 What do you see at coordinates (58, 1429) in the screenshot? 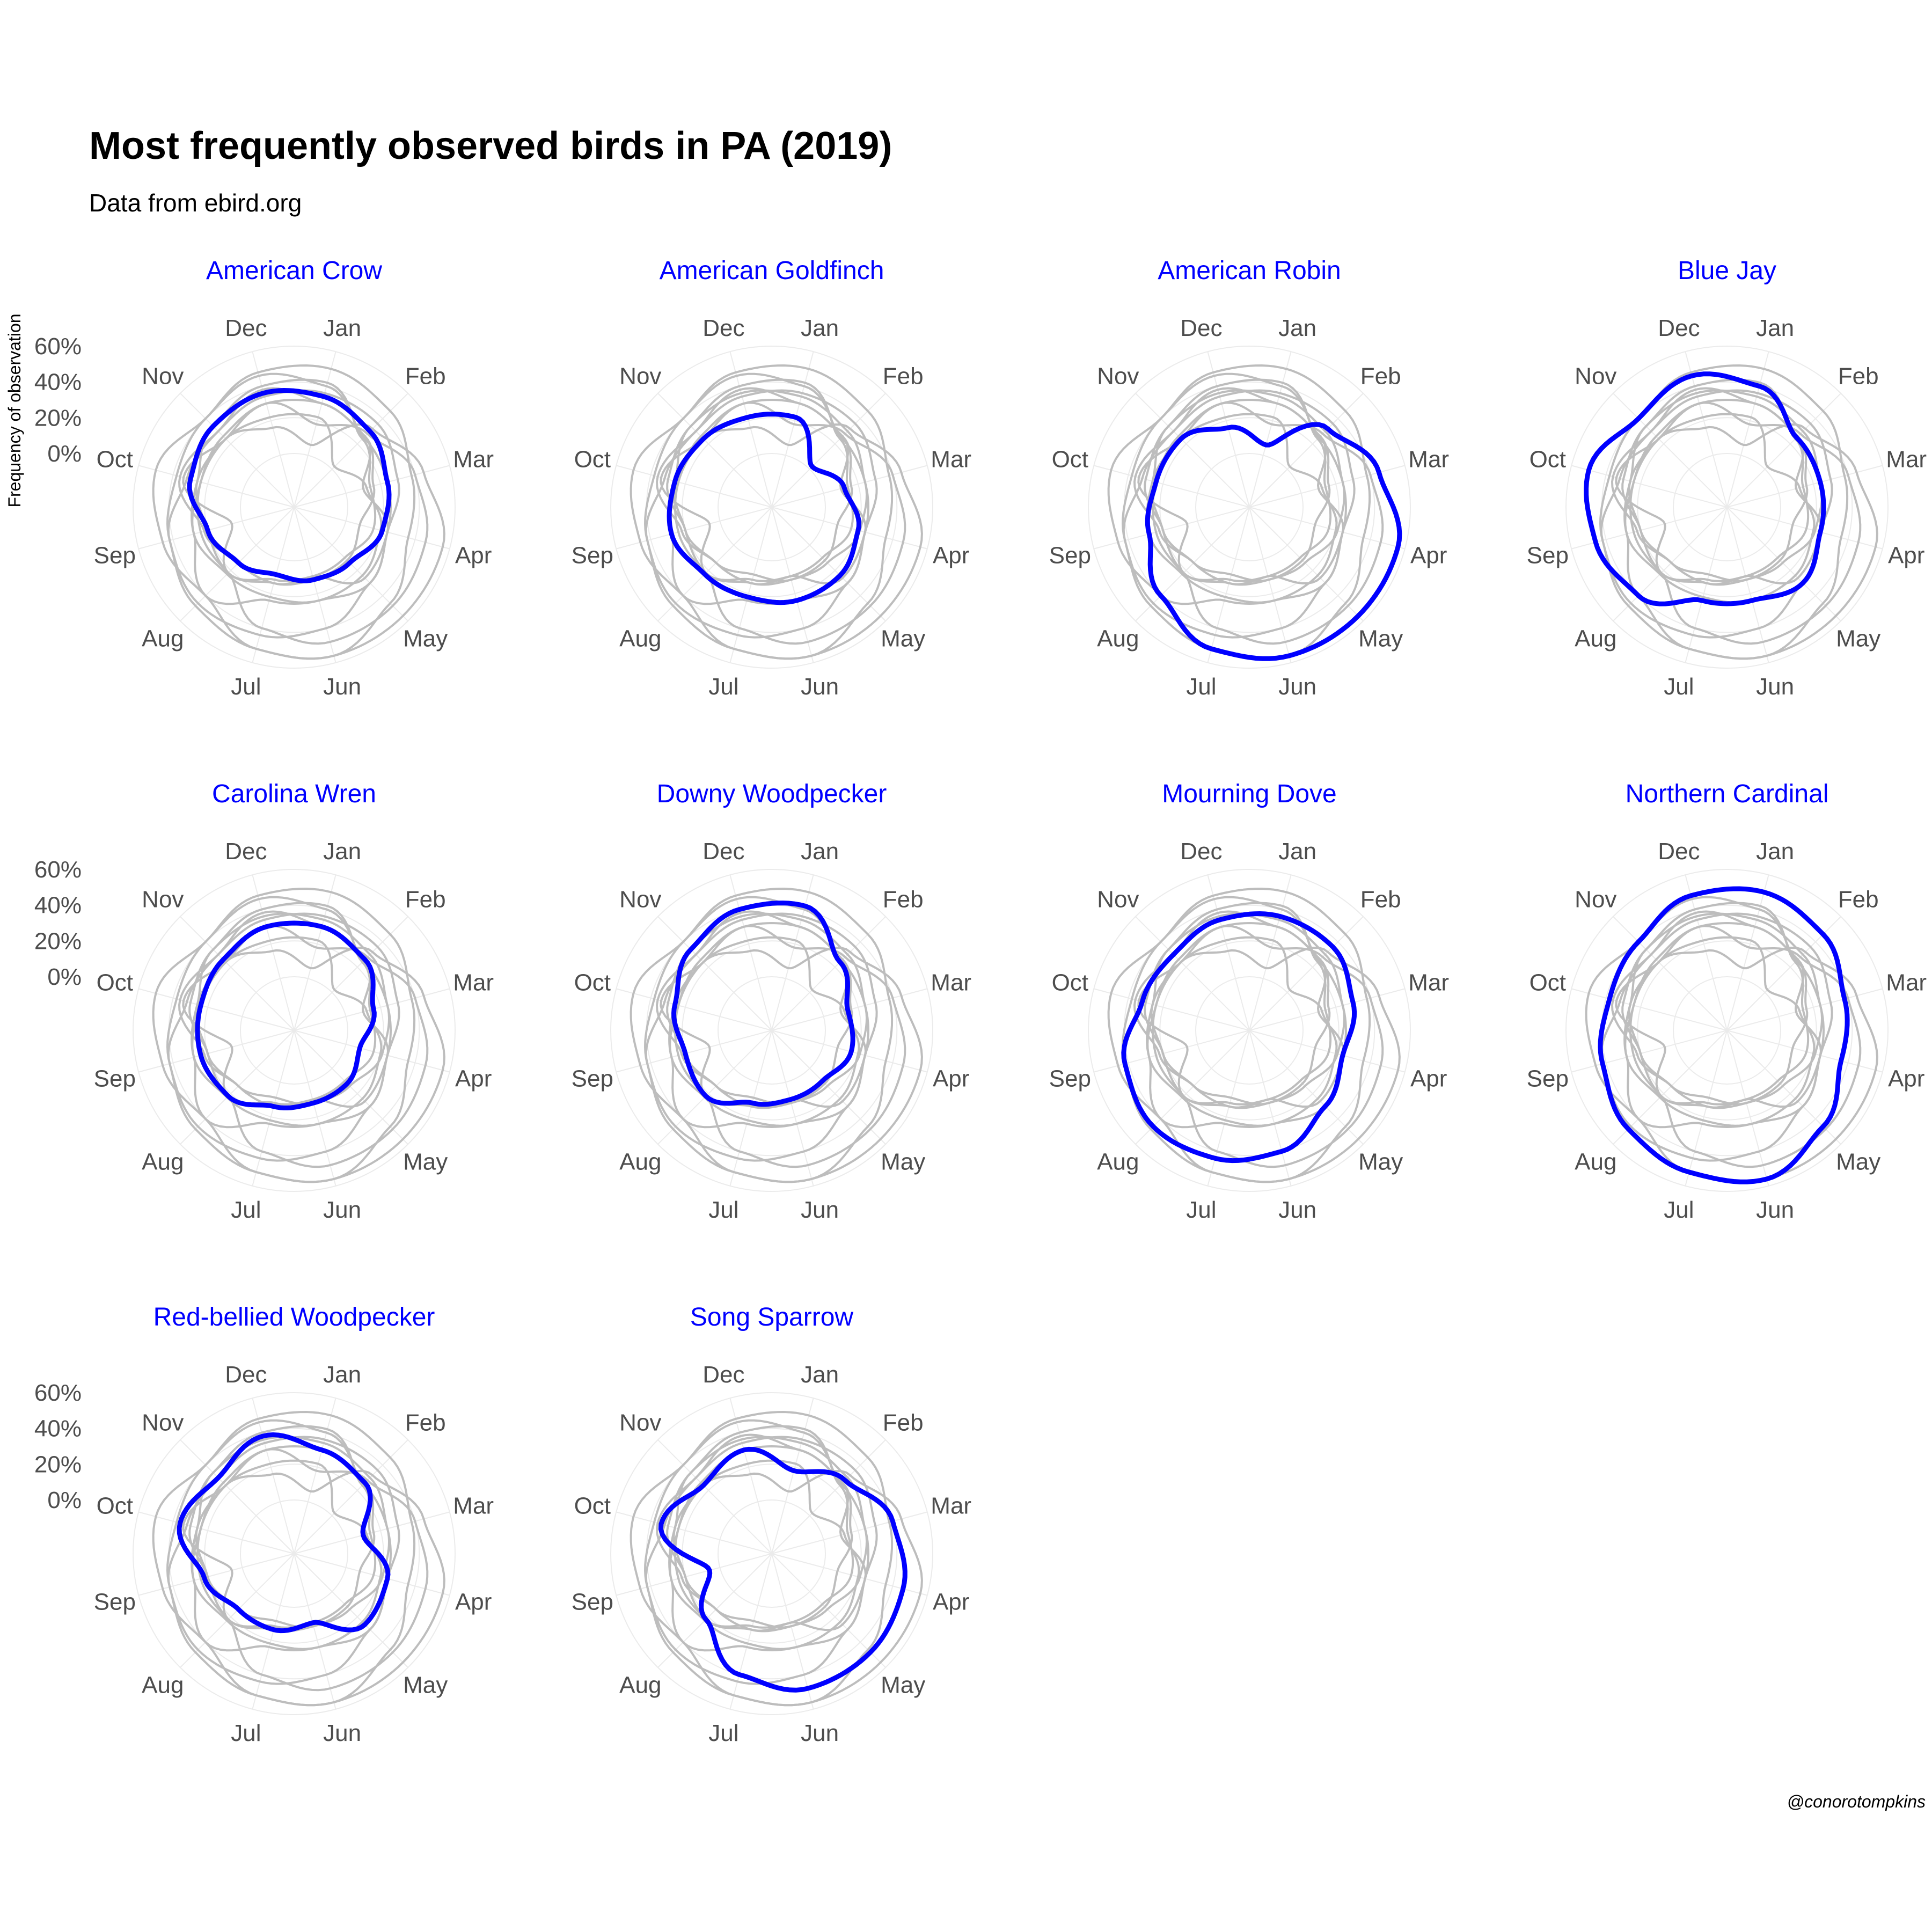
I see `y-tick-label: 40%` at bounding box center [58, 1429].